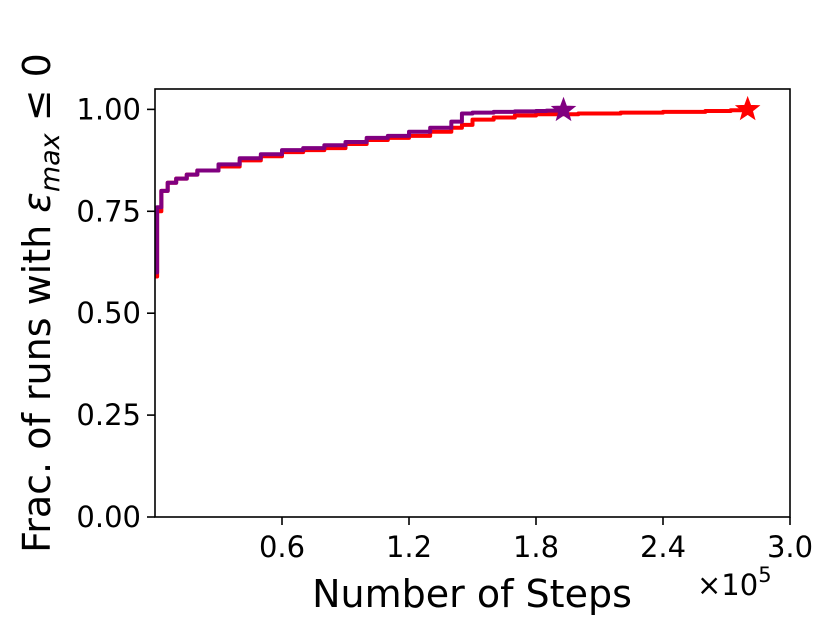  What do you see at coordinates (472, 594) in the screenshot?
I see `x-axis-title: Number of Steps` at bounding box center [472, 594].